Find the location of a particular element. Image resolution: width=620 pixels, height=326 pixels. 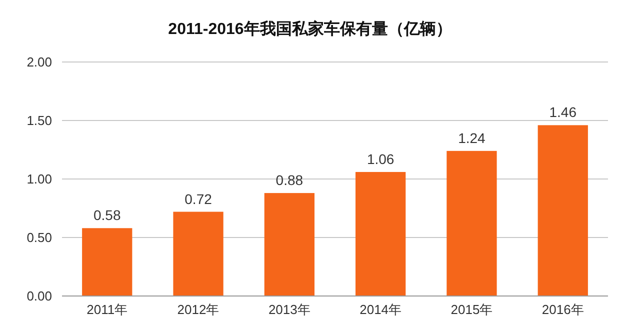

data-label: 1.06 is located at coordinates (380, 158).